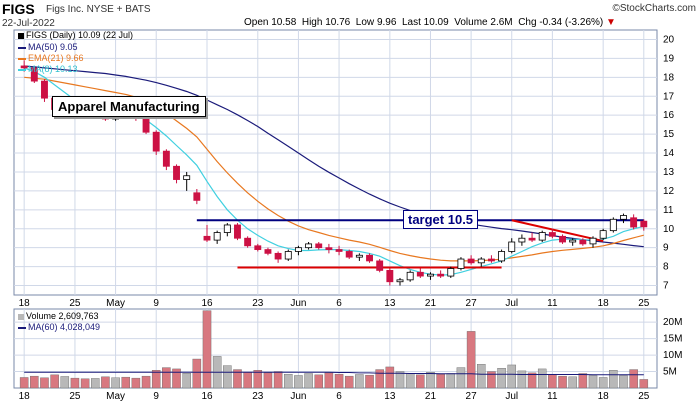 Image resolution: width=700 pixels, height=410 pixels. I want to click on stat-last-value: 10.09, so click(436, 22).